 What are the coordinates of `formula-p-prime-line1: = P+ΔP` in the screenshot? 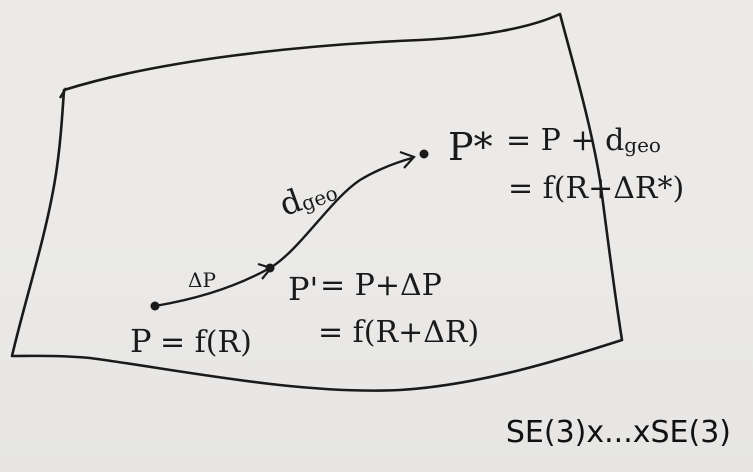 It's located at (381, 285).